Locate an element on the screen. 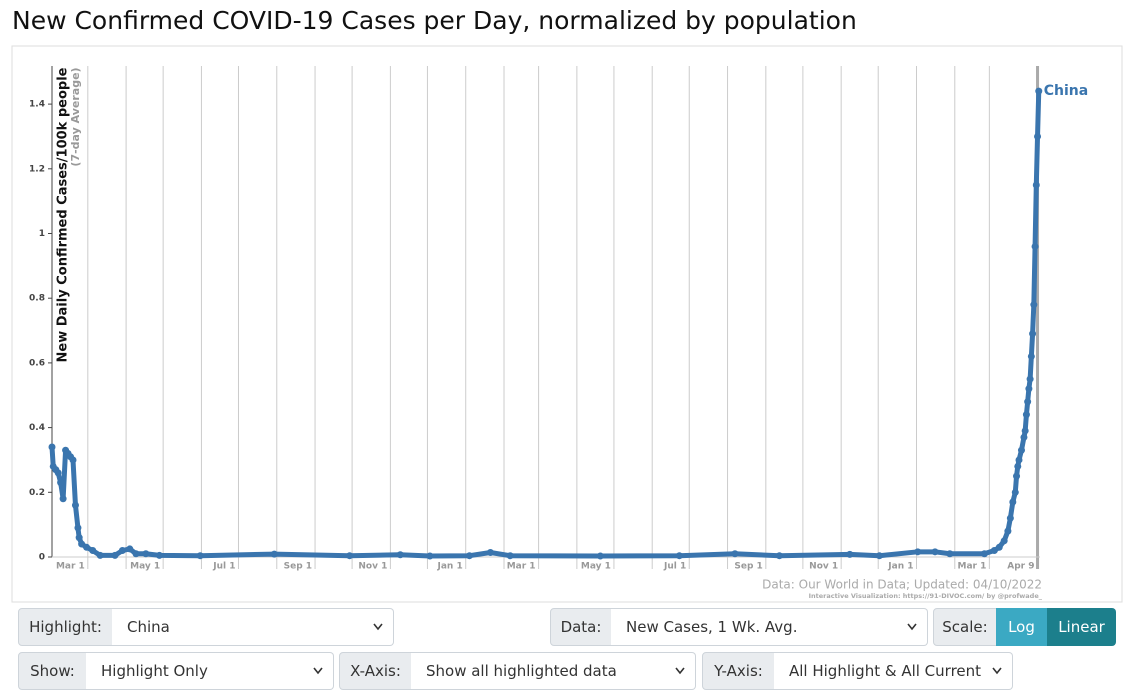 This screenshot has height=693, width=1143. data-label: Data: is located at coordinates (581, 627).